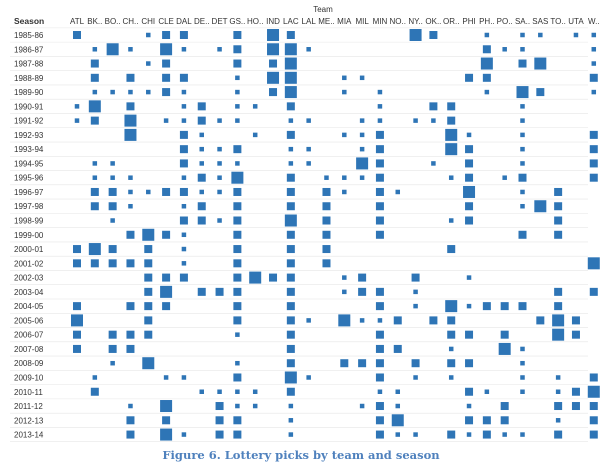  What do you see at coordinates (237, 21) in the screenshot?
I see `team-label: GS..` at bounding box center [237, 21].